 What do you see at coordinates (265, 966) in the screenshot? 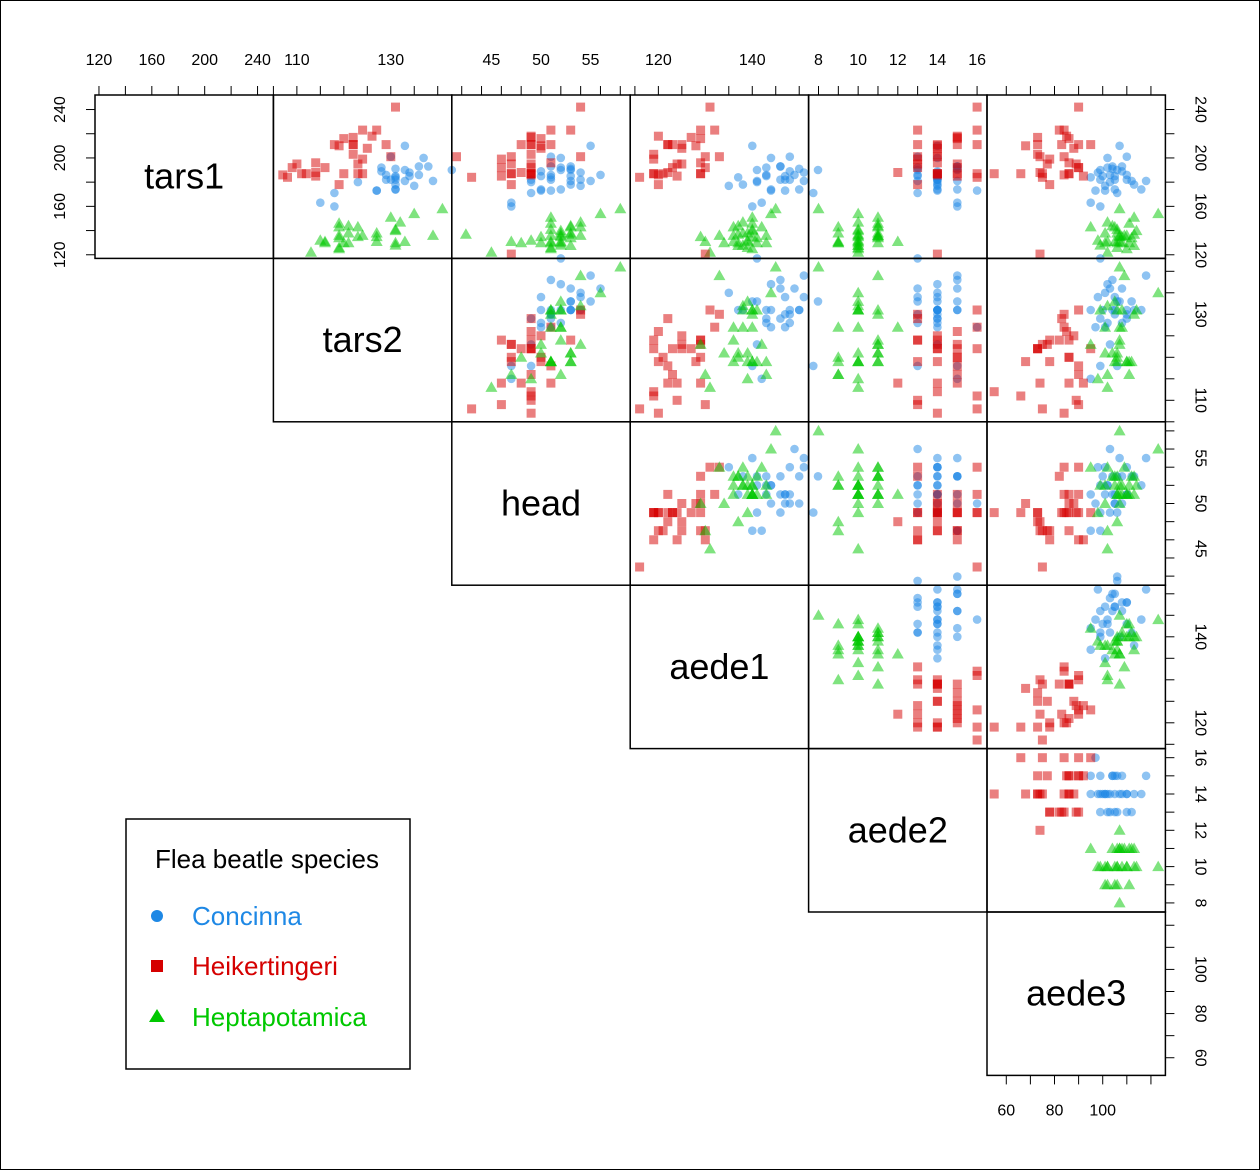
I see `legend-label-heikertingeri: Heikertingeri` at bounding box center [265, 966].